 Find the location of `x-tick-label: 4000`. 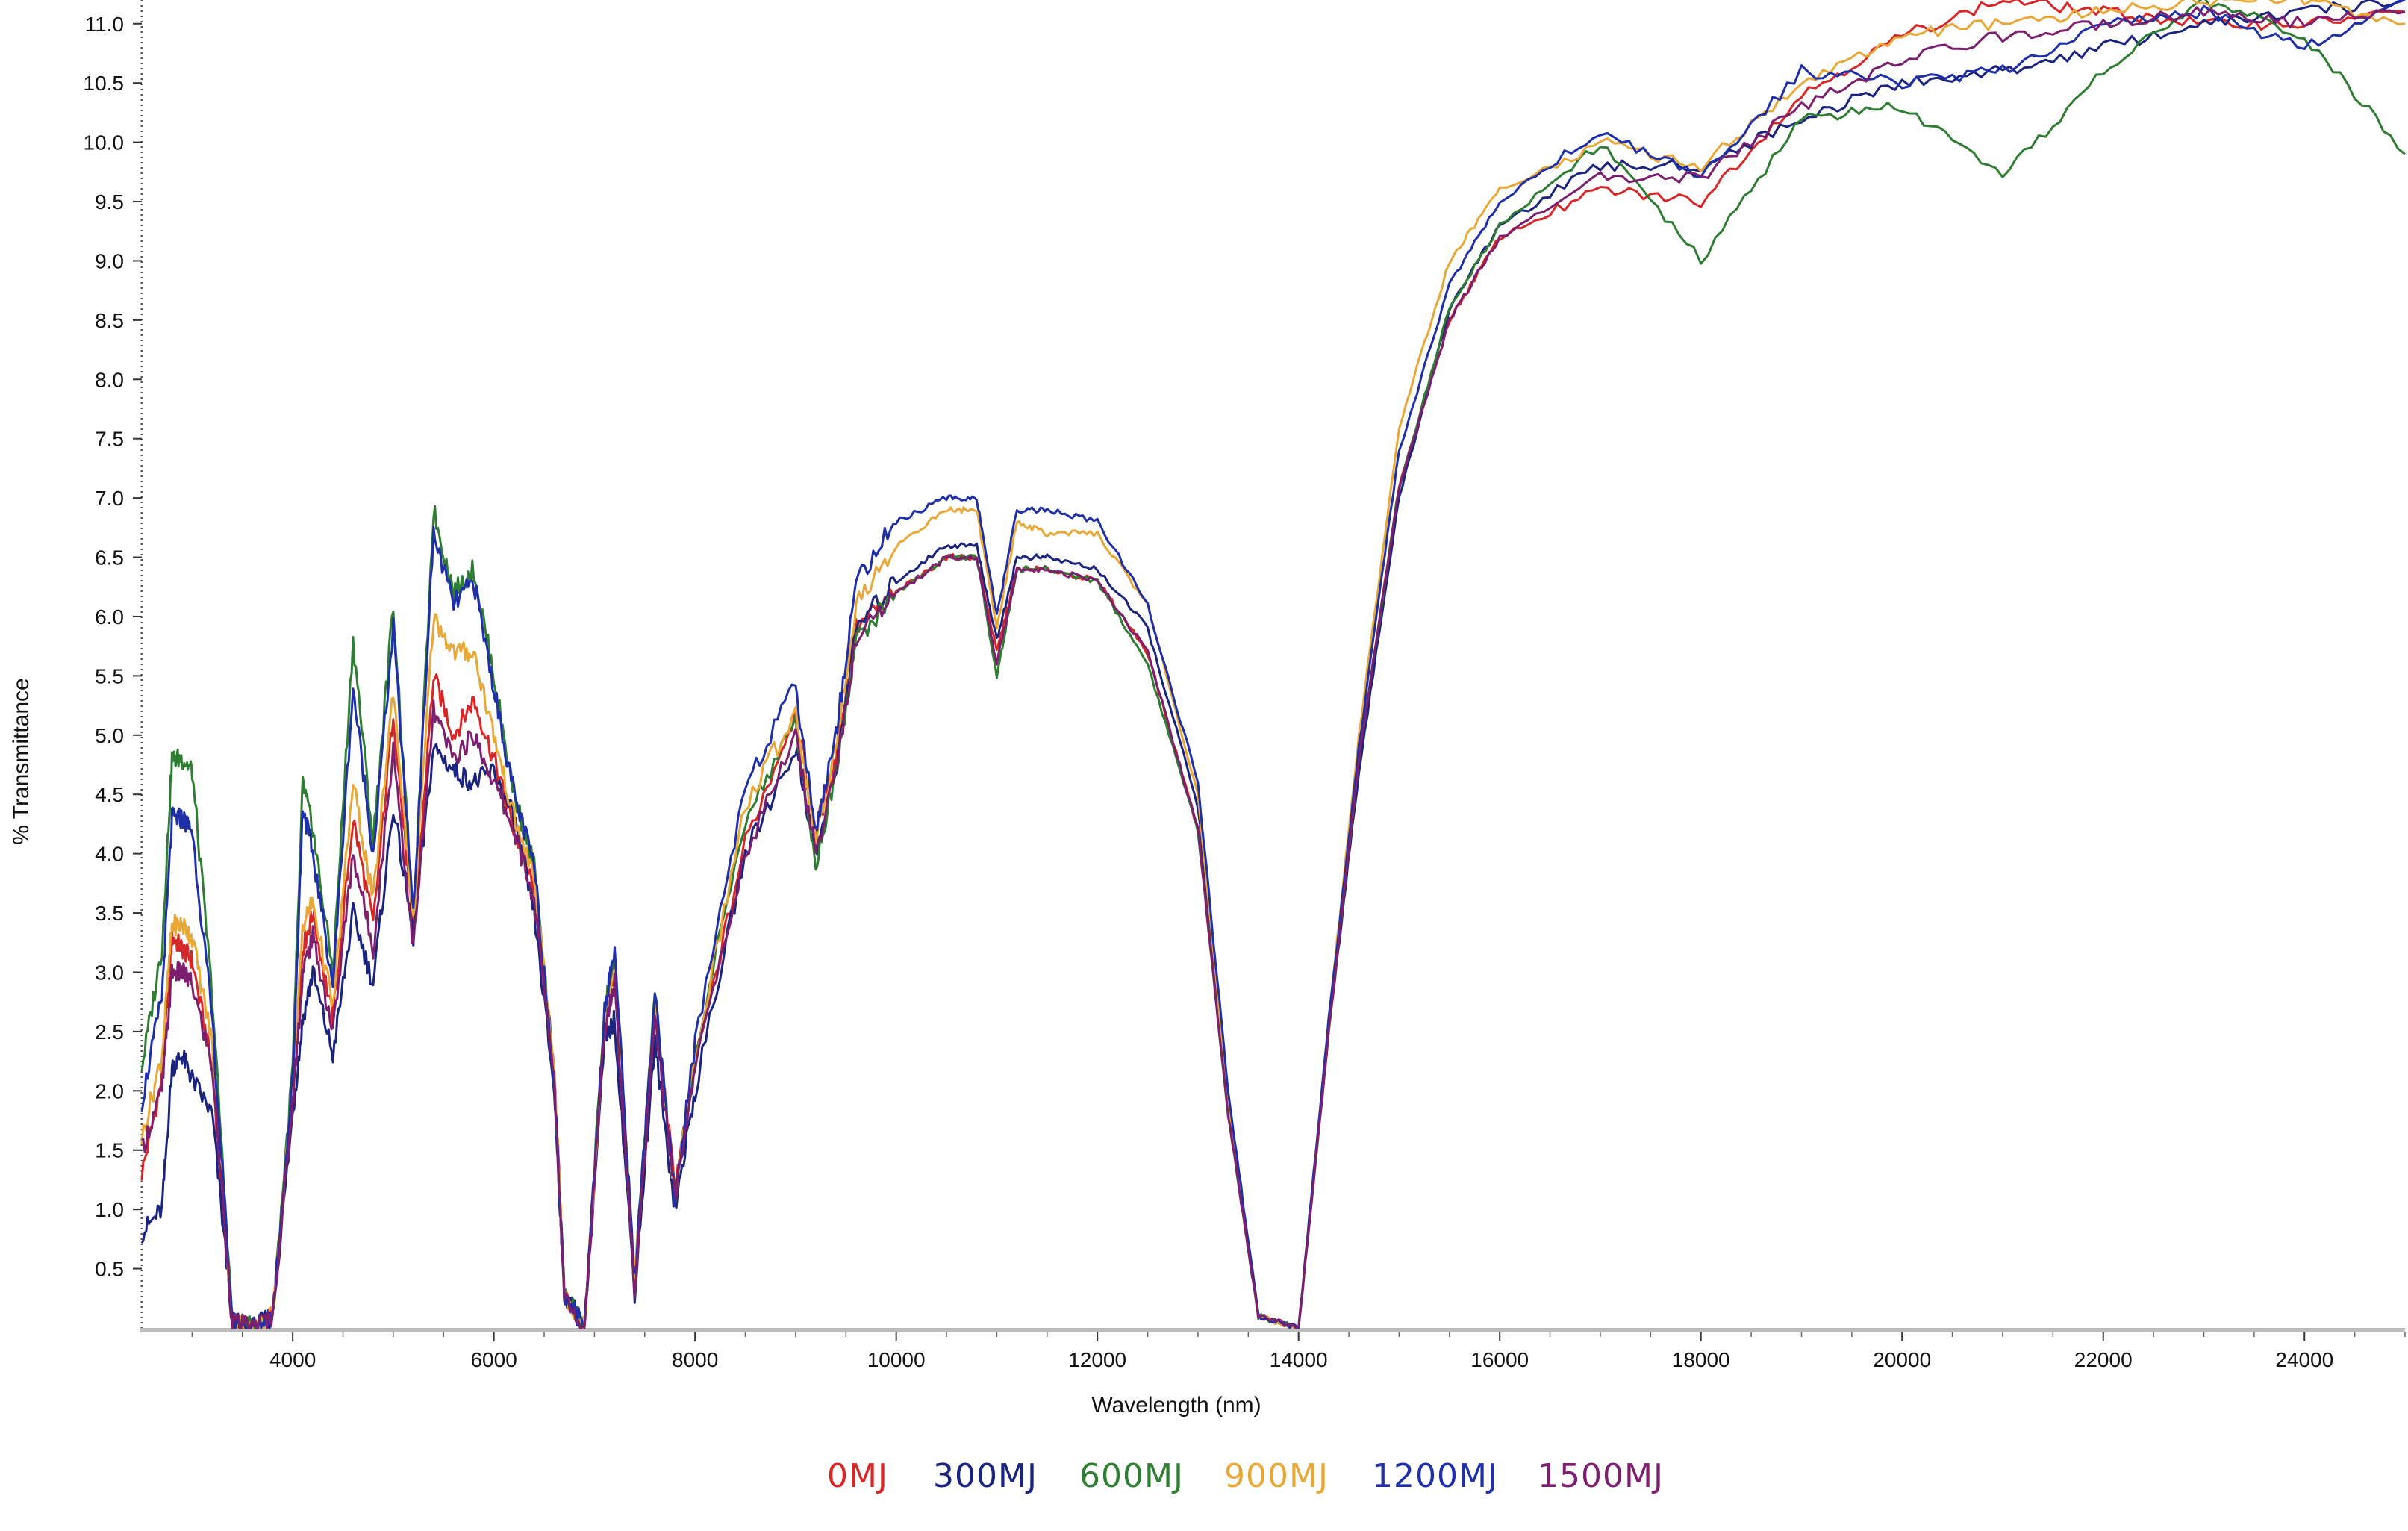

x-tick-label: 4000 is located at coordinates (292, 1359).